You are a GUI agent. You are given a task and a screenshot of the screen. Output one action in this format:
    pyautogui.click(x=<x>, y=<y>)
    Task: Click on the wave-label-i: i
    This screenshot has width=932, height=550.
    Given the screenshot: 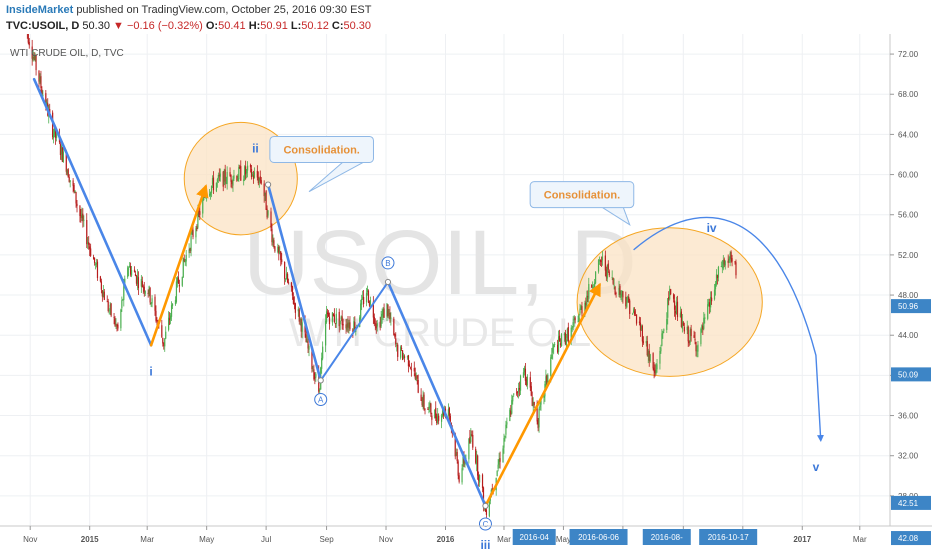 What is the action you would take?
    pyautogui.click(x=150, y=371)
    